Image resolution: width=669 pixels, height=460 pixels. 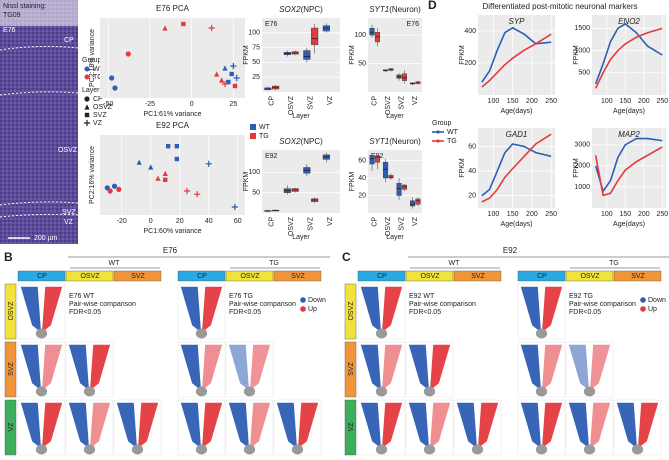 I want to click on x-axis-label: Age(days), so click(x=517, y=111).